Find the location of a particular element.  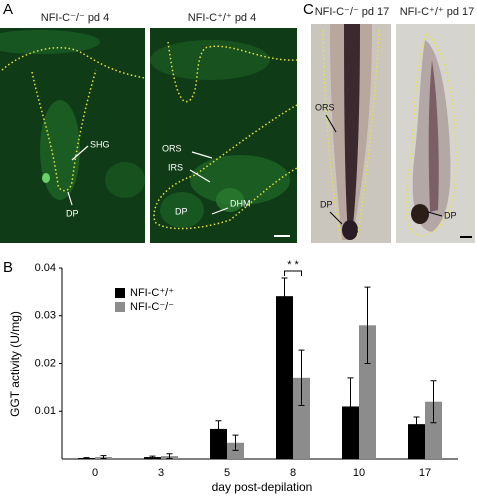

x-tick-label: 5 is located at coordinates (227, 473).